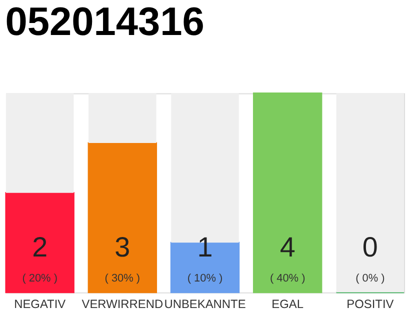 This screenshot has width=410, height=320. Describe the element at coordinates (205, 278) in the screenshot. I see `annotation: ( 10% )` at that location.